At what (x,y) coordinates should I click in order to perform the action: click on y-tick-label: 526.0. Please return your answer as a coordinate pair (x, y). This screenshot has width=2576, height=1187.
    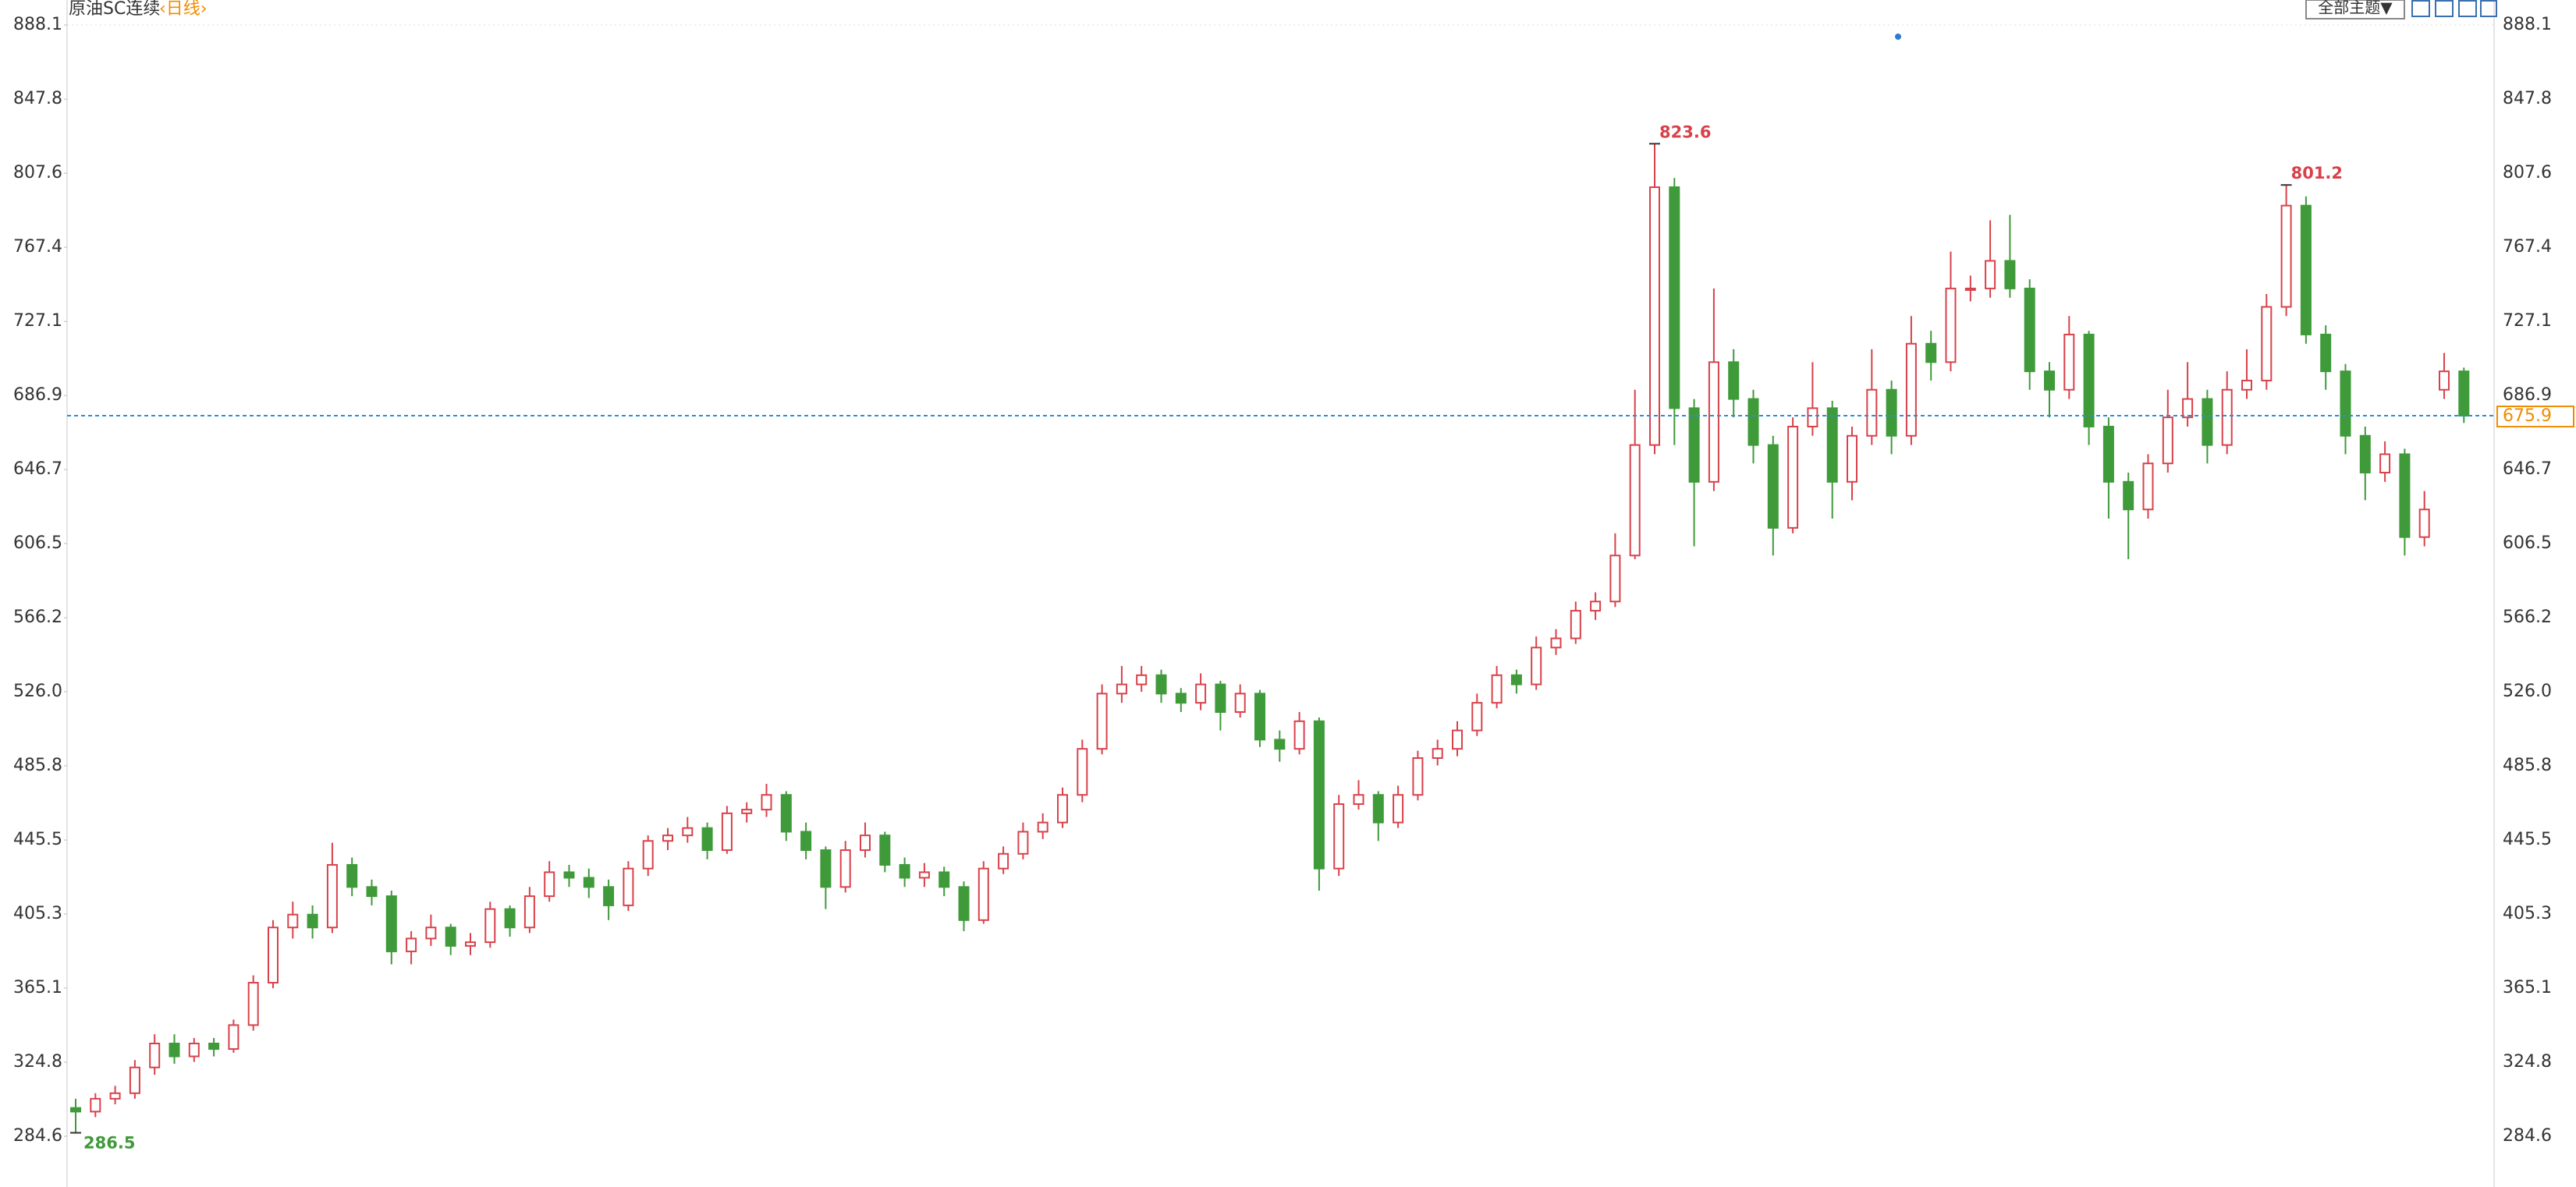
    Looking at the image, I should click on (37, 691).